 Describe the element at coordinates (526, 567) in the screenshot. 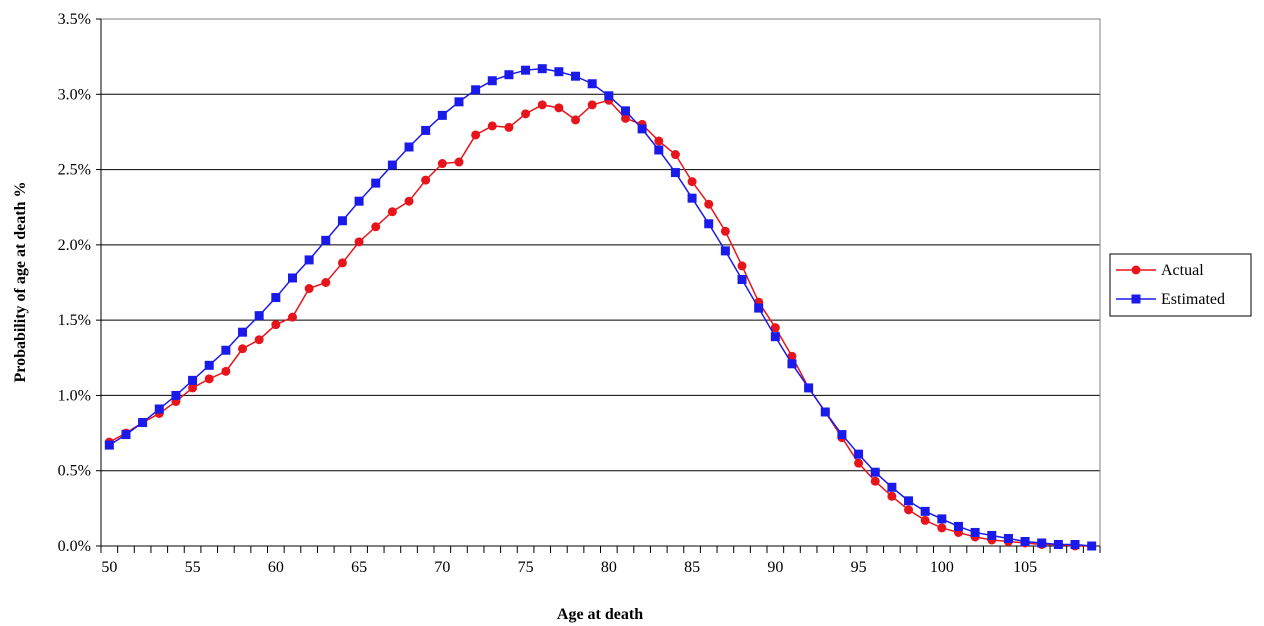

I see `x-tick-label: 75` at that location.